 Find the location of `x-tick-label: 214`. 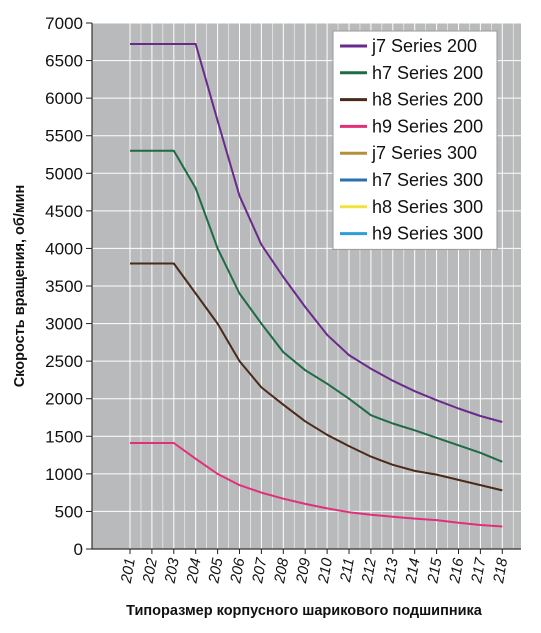

x-tick-label: 214 is located at coordinates (412, 571).